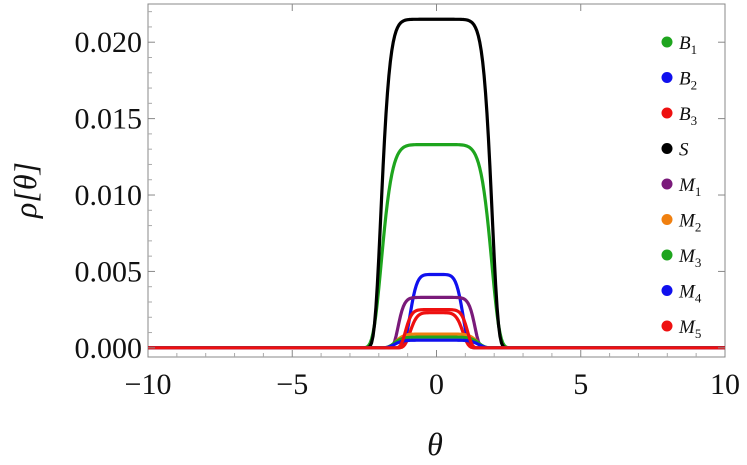  What do you see at coordinates (698, 298) in the screenshot?
I see `legend-label-subscript: 4` at bounding box center [698, 298].